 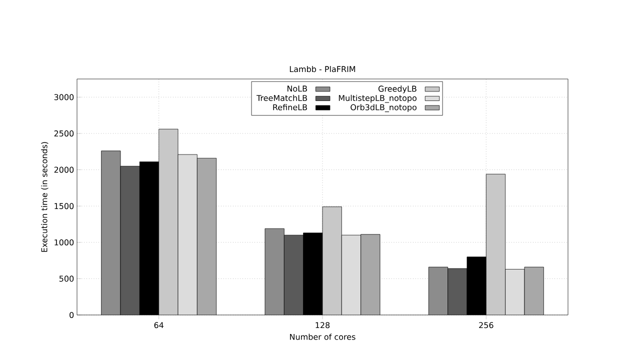 I want to click on y-axis-title: Execution time (in seconds), so click(x=44, y=197).